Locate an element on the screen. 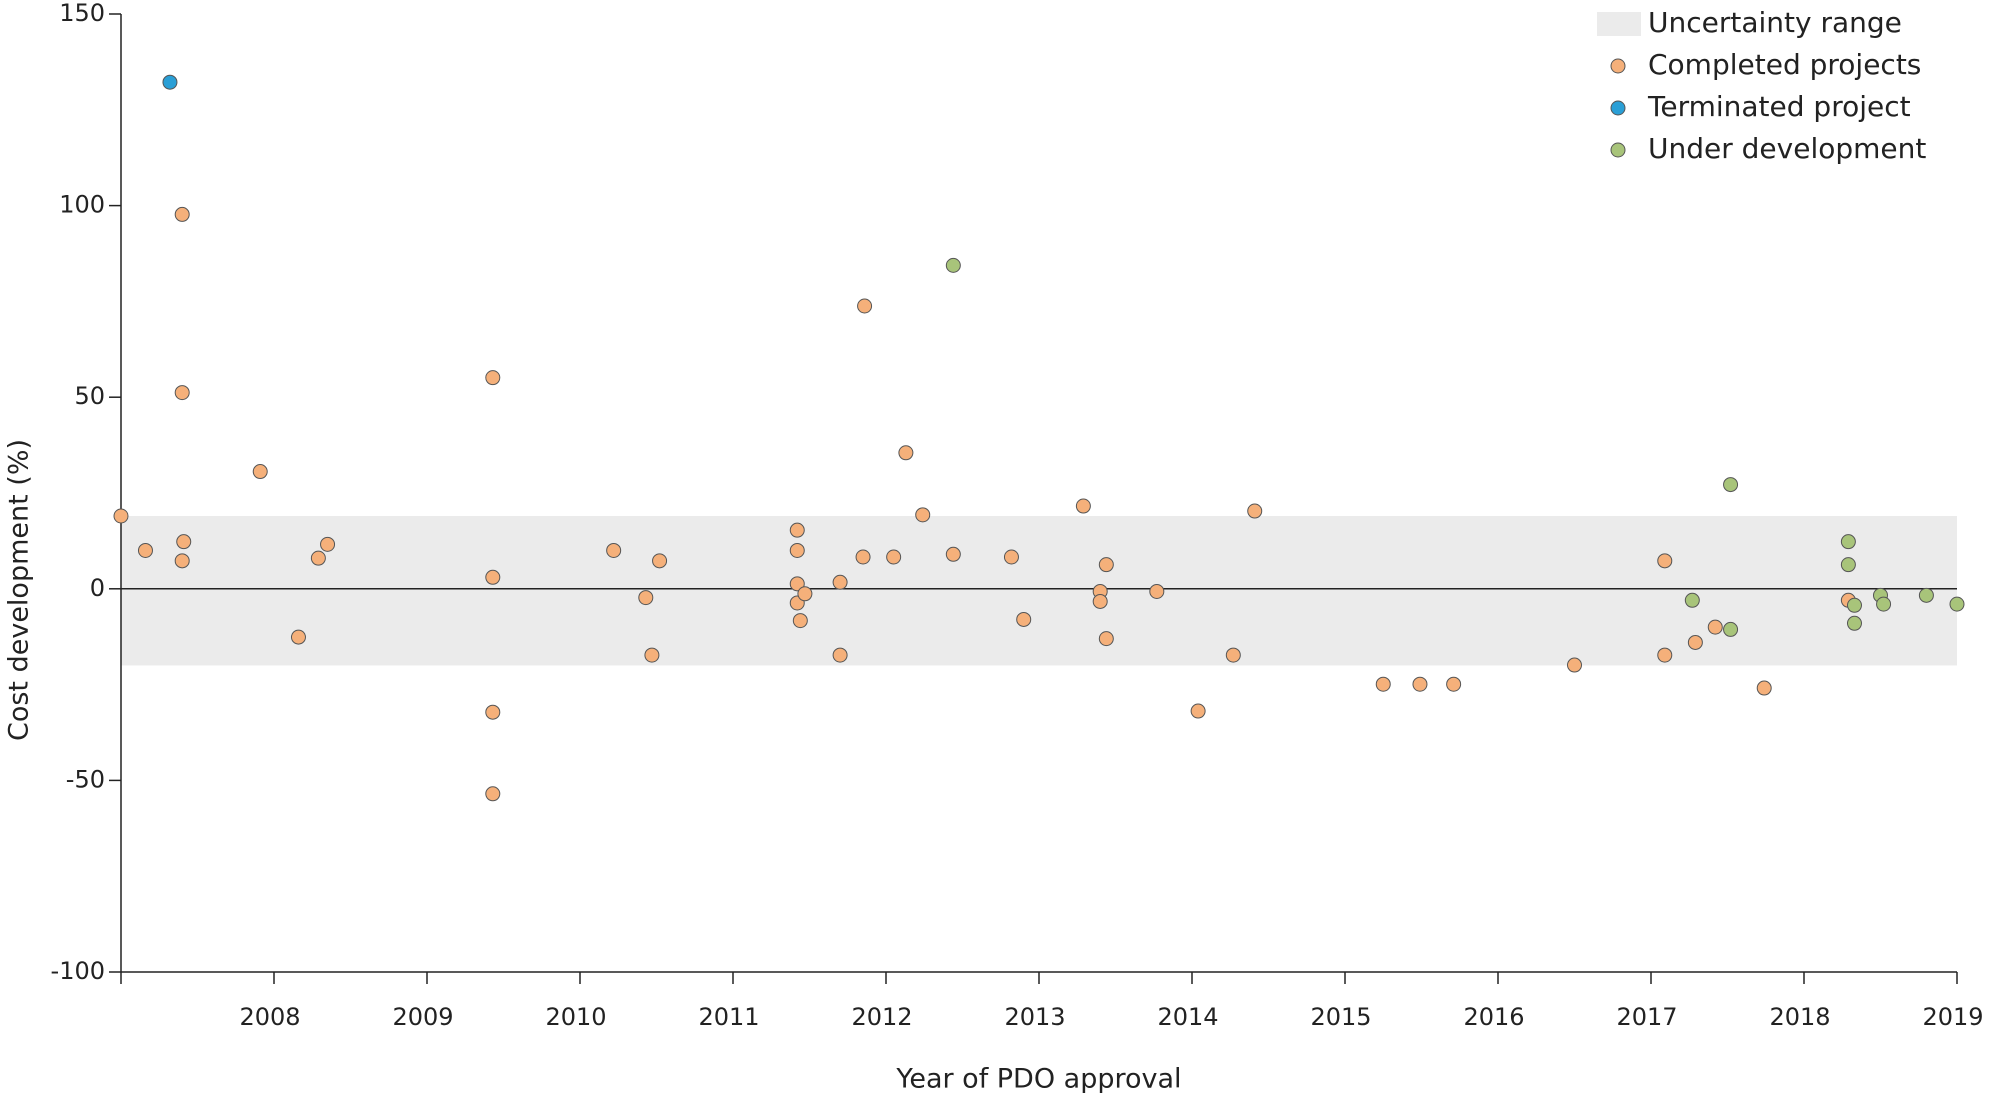  x-tick-label: 2009 is located at coordinates (422, 1017).